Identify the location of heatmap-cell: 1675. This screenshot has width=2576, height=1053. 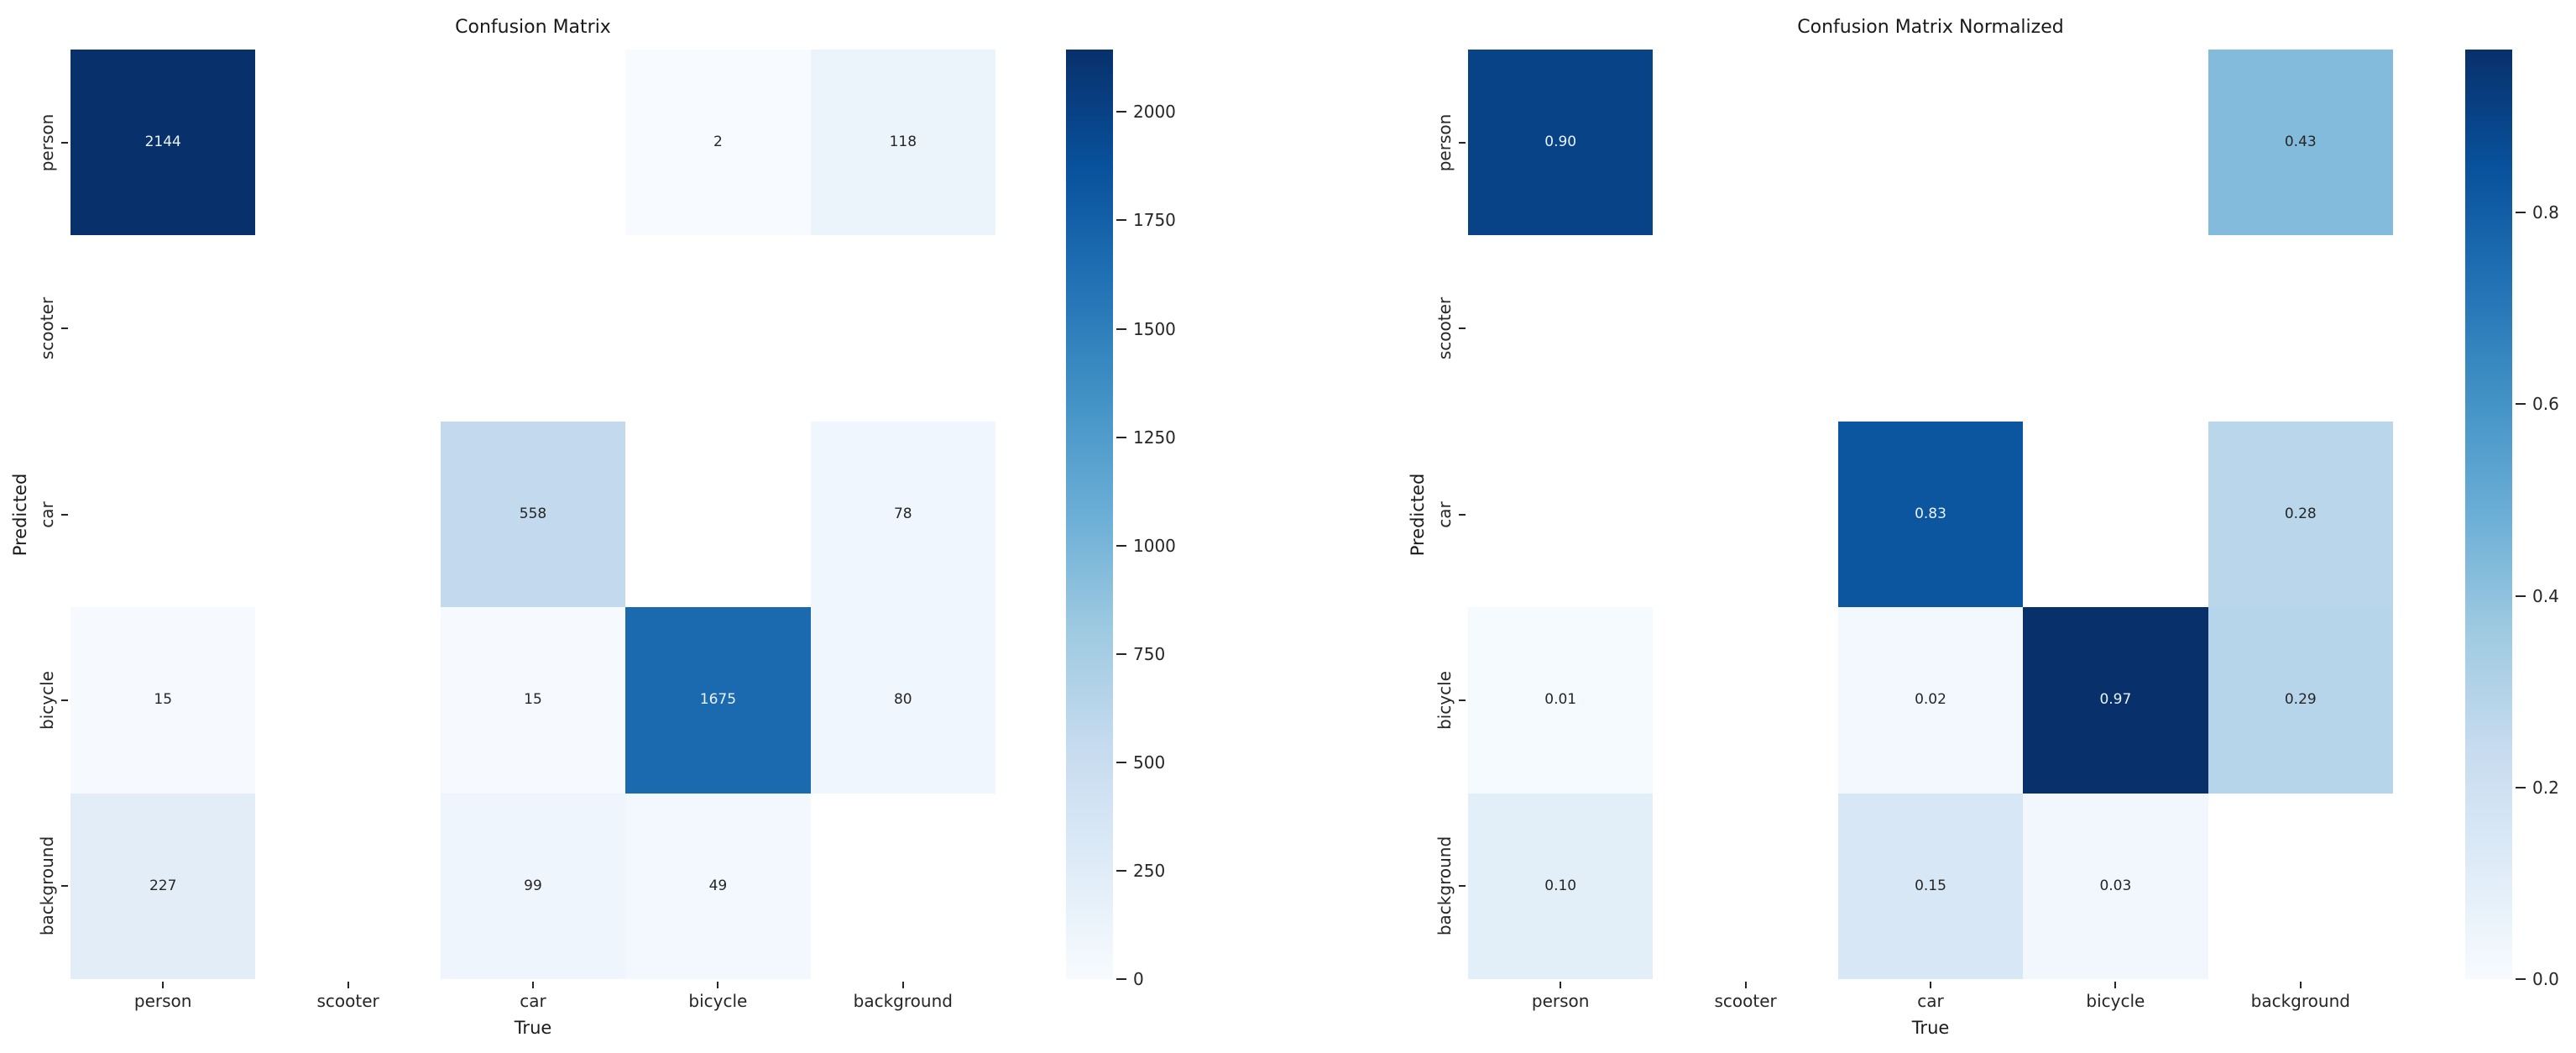
(718, 701).